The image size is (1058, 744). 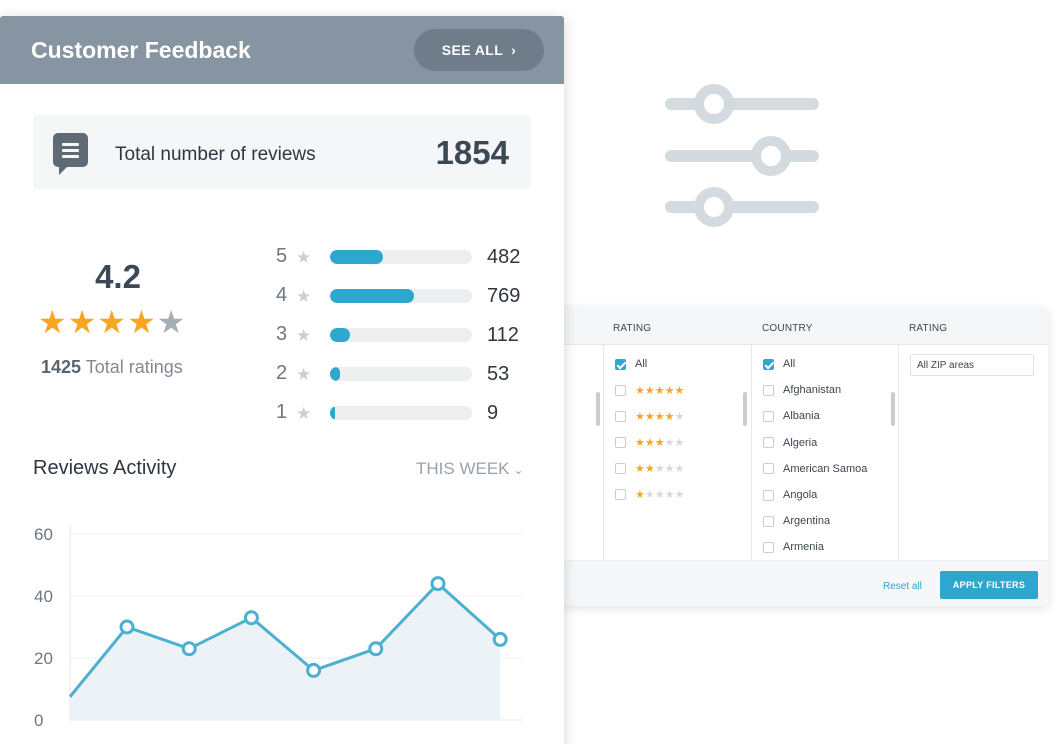 I want to click on x-tick-label: 02.06., so click(x=500, y=742).